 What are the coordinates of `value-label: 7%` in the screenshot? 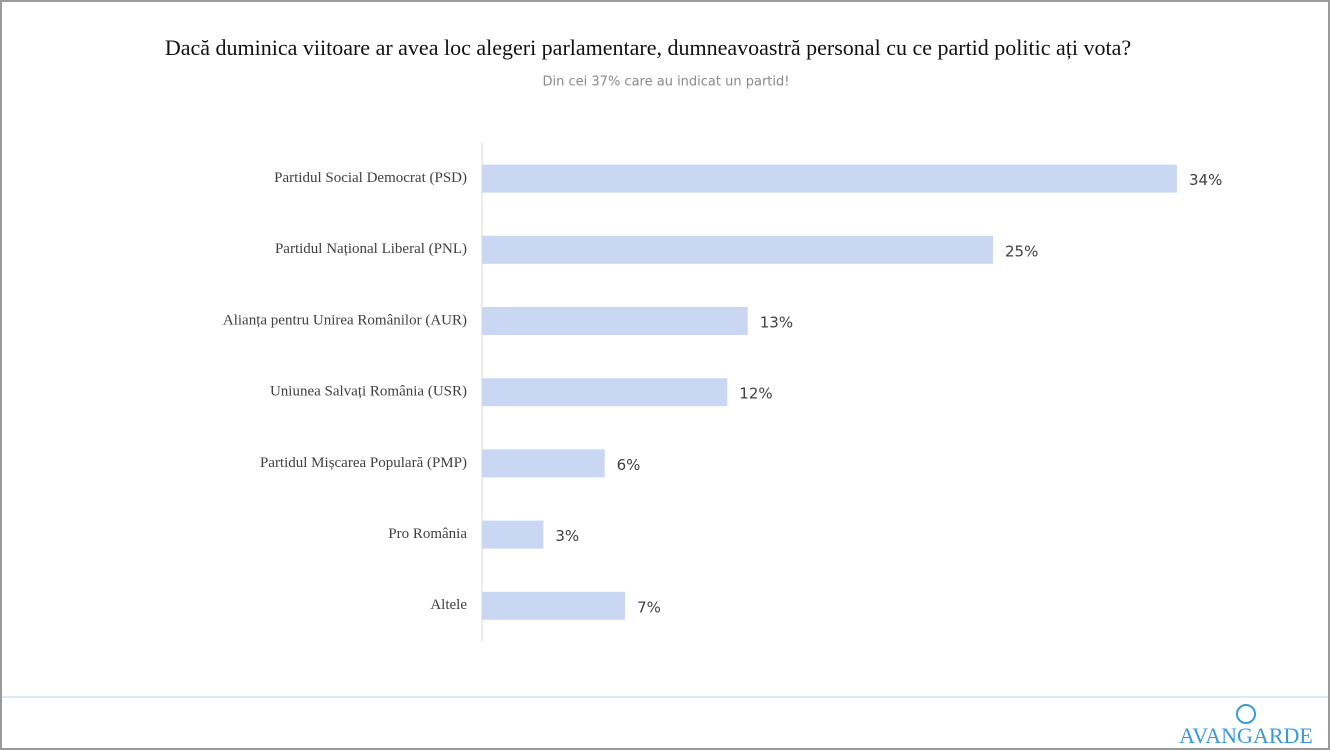 It's located at (649, 607).